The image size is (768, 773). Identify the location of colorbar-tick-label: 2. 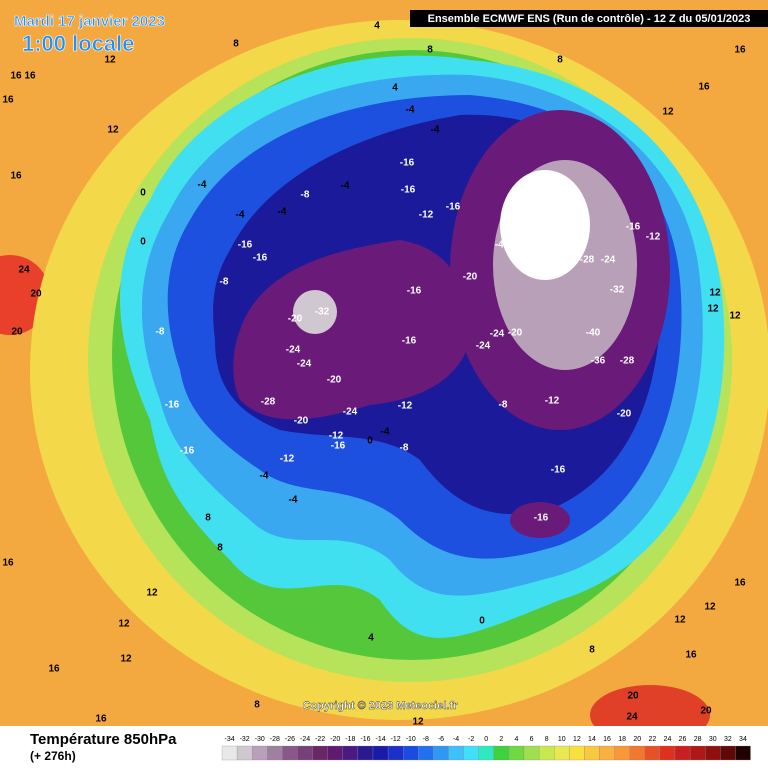
(501, 739).